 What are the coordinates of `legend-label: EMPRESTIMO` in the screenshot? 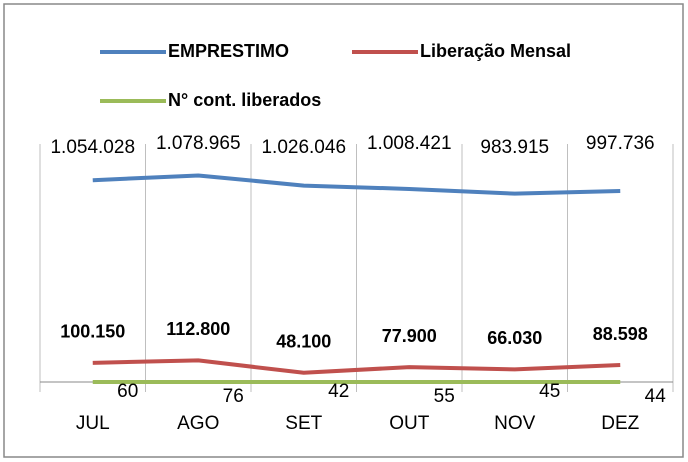 It's located at (228, 51).